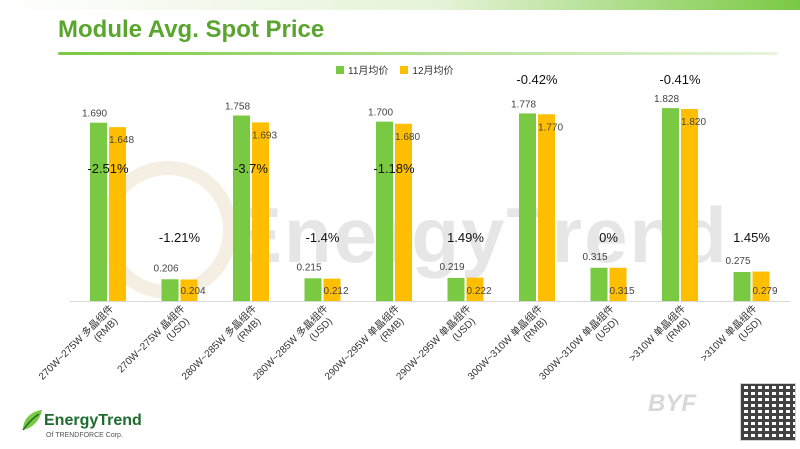 The width and height of the screenshot is (800, 449). What do you see at coordinates (666, 99) in the screenshot?
I see `data-label-nov: 1.828` at bounding box center [666, 99].